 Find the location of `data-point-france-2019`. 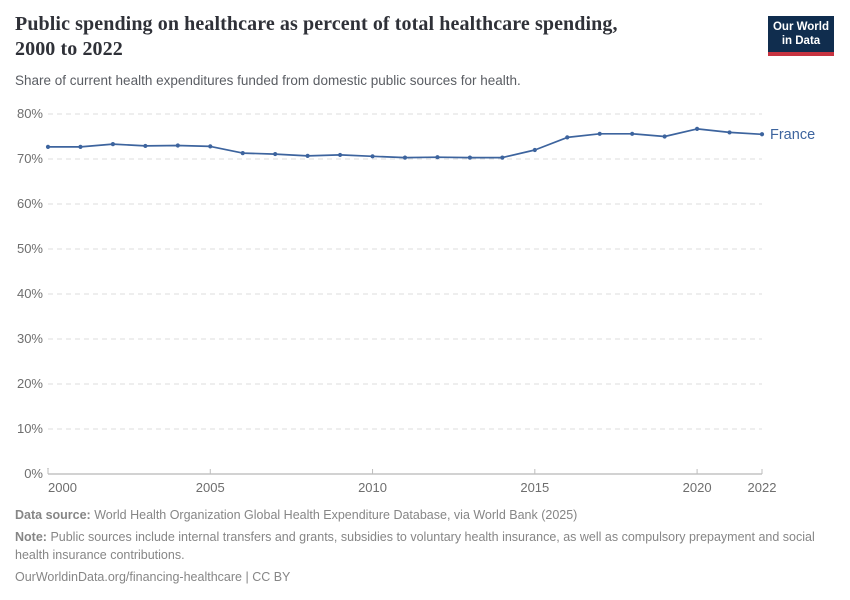

data-point-france-2019 is located at coordinates (664, 136).